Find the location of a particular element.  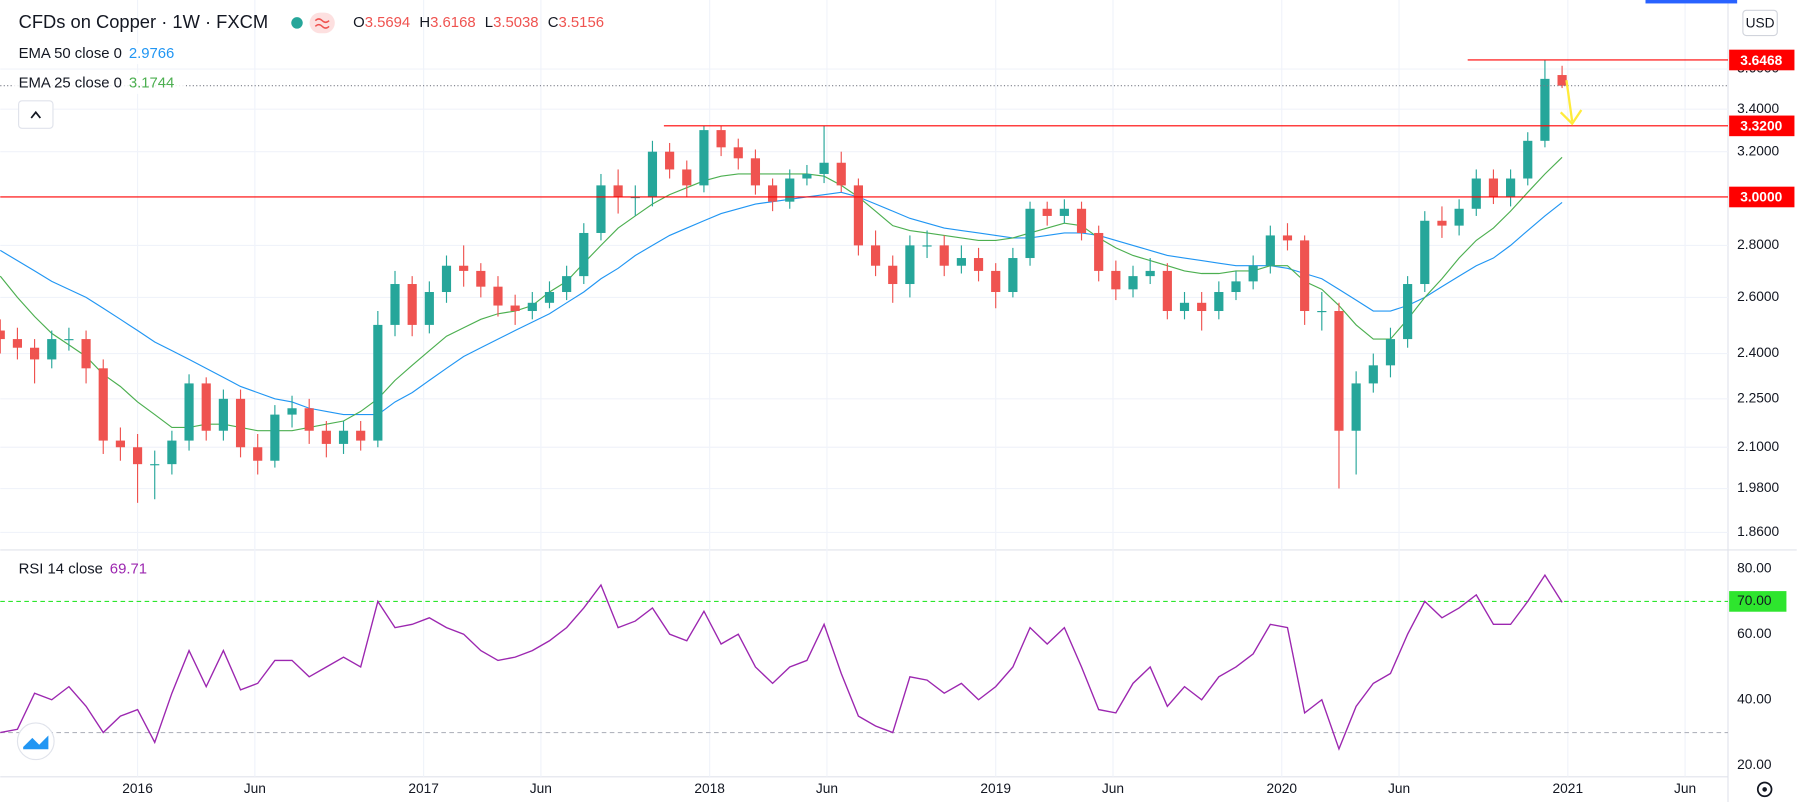

legend-entry: EMA 50 close 0 2.9766 is located at coordinates (97, 54).